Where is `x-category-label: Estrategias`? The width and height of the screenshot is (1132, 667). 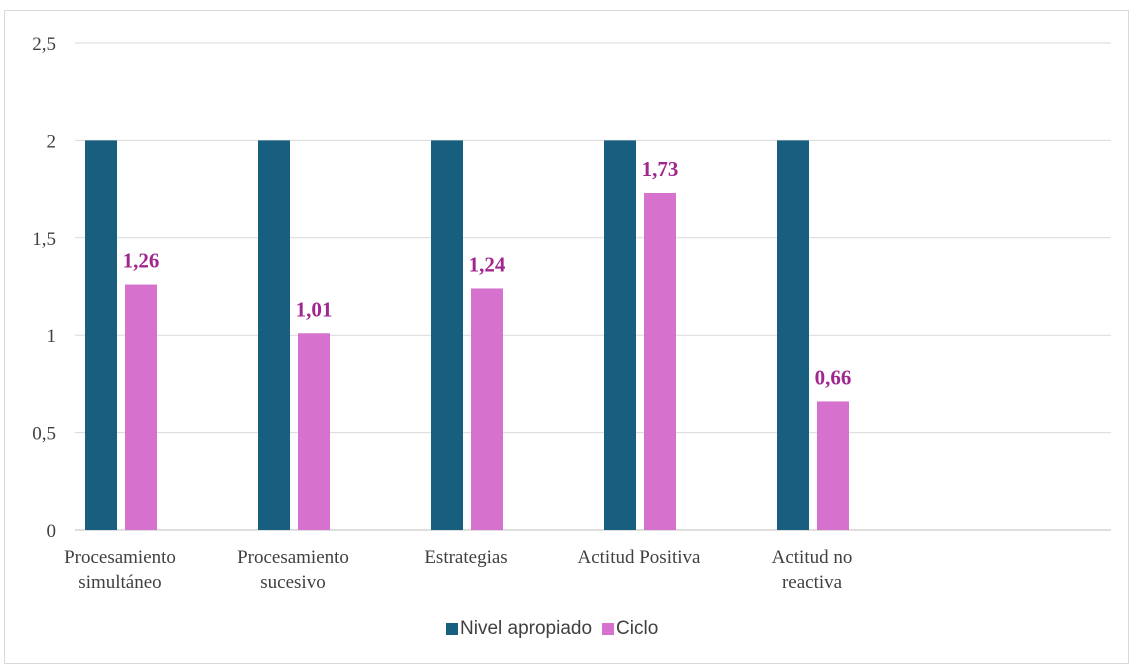 x-category-label: Estrategias is located at coordinates (465, 557).